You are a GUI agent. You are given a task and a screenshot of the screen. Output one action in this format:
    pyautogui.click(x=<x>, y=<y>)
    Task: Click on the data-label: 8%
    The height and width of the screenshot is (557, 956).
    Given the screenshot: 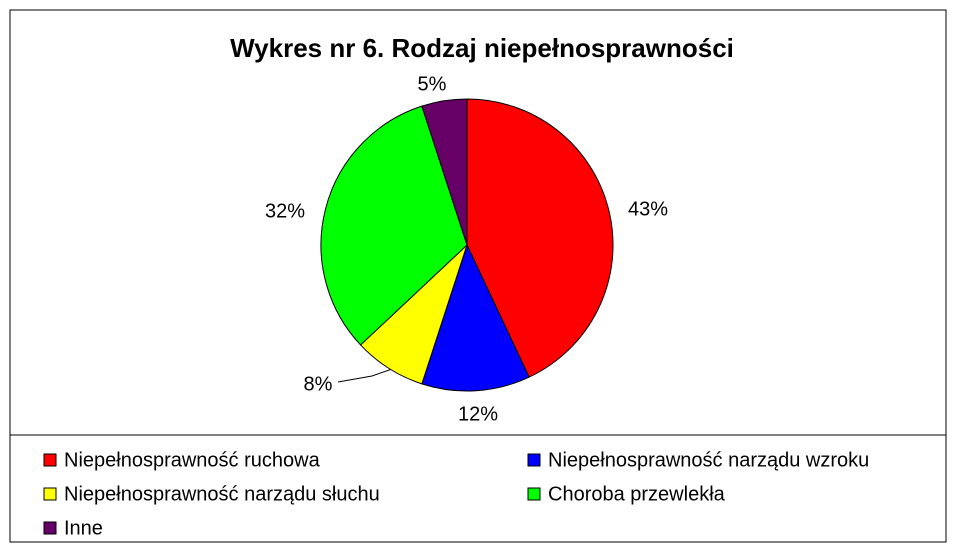 What is the action you would take?
    pyautogui.click(x=318, y=384)
    